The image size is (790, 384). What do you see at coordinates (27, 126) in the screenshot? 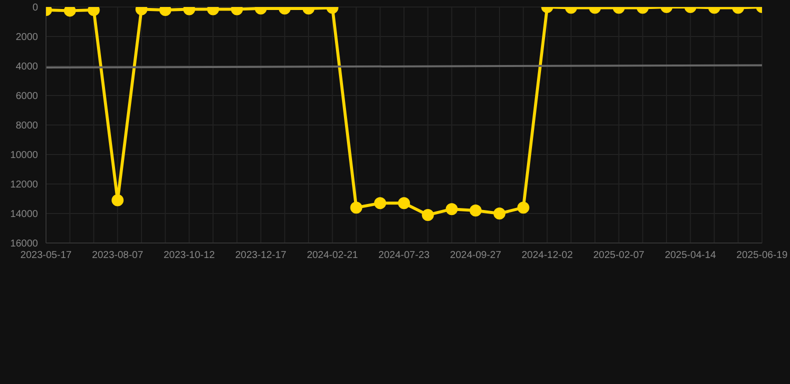
I see `y-tick-label: 8000` at bounding box center [27, 126].